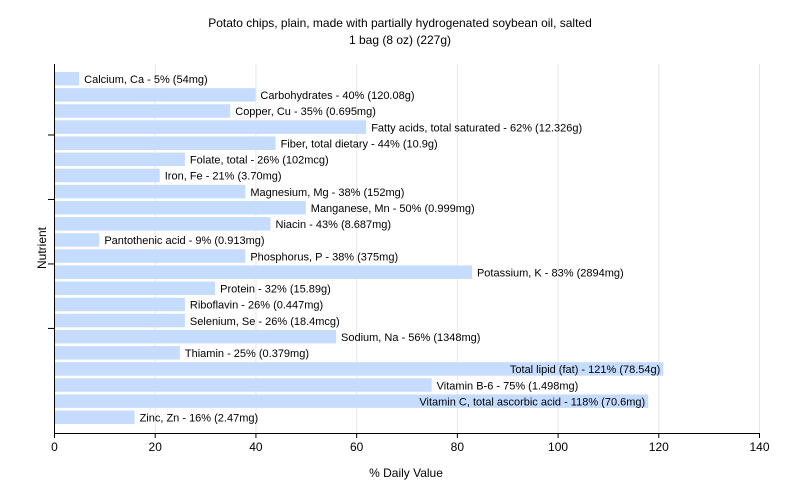  Describe the element at coordinates (247, 354) in the screenshot. I see `data-label: Thiamin - 25% (0.379mg)` at that location.